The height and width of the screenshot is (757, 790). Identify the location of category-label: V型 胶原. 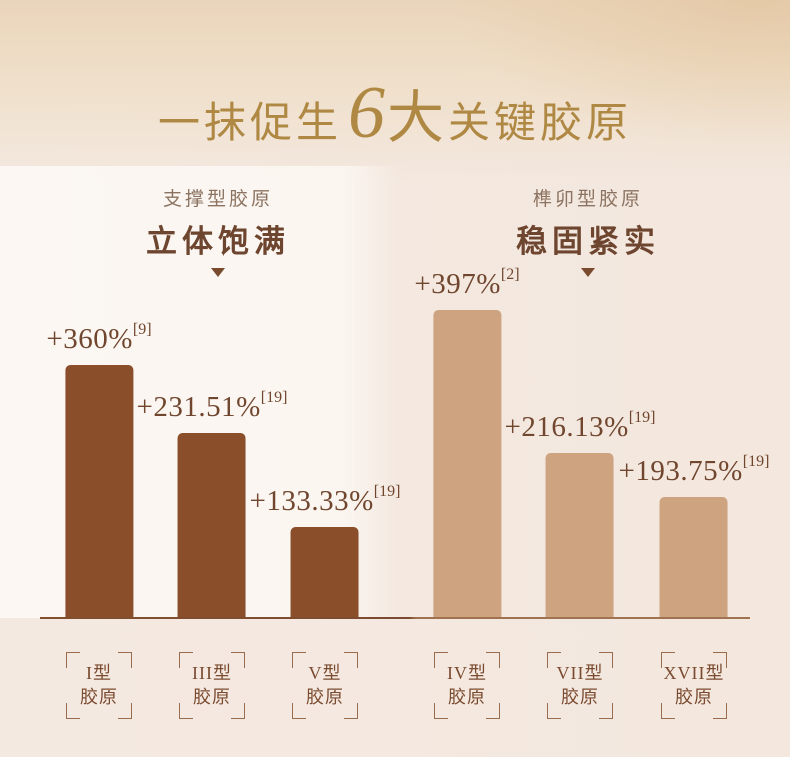
(325, 686).